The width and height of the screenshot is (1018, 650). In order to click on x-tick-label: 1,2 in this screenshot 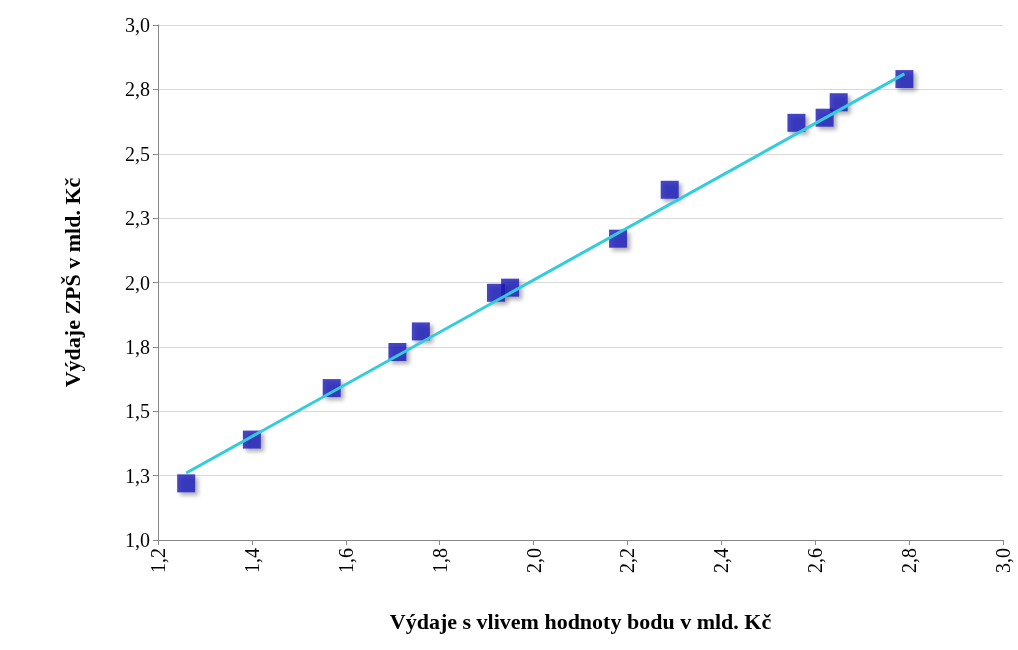, I will do `click(158, 560)`.